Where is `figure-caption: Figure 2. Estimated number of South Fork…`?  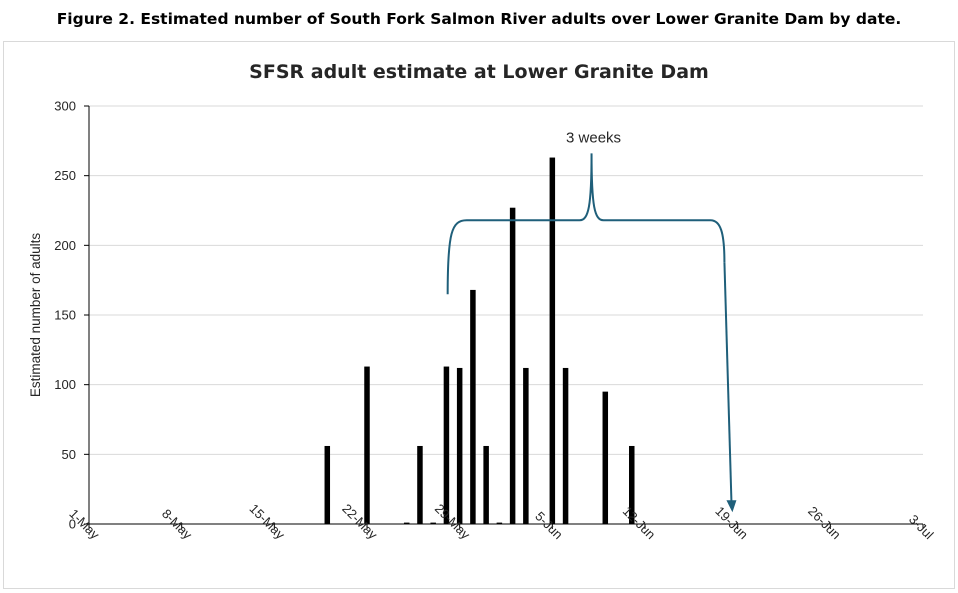 figure-caption: Figure 2. Estimated number of South Fork… is located at coordinates (479, 19).